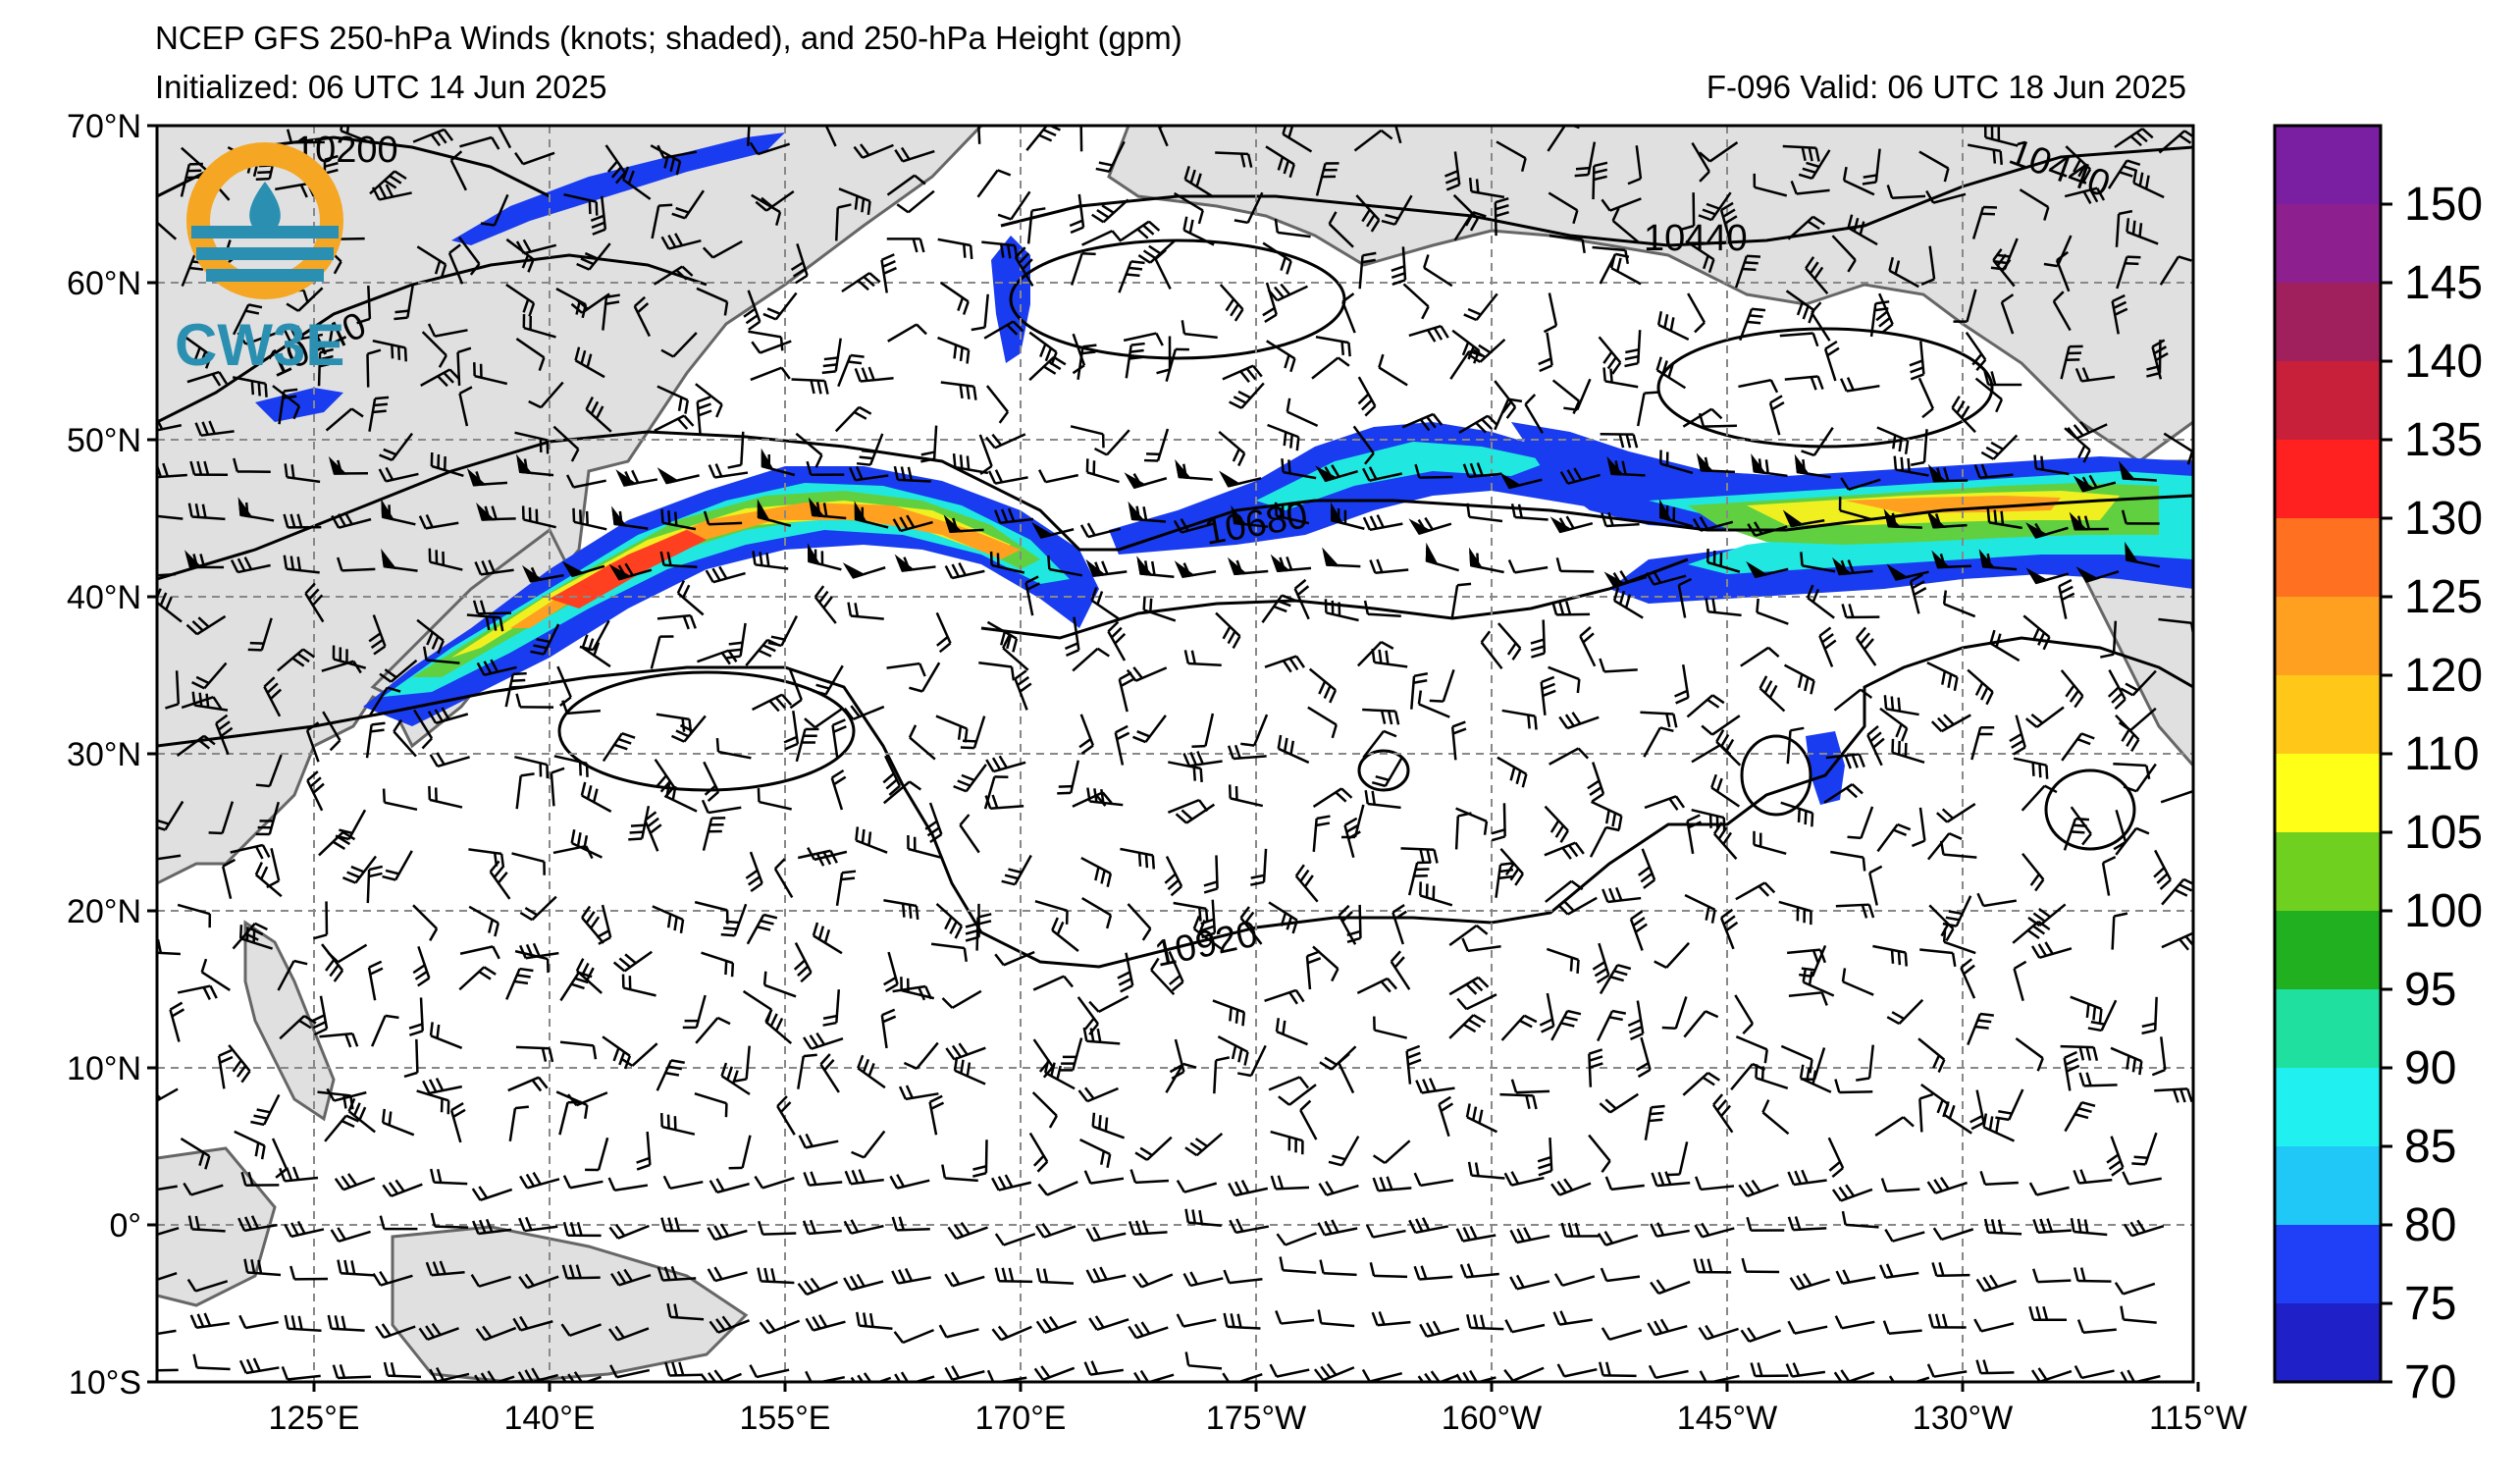 This screenshot has width=2520, height=1483. I want to click on logo-text: CW3E, so click(259, 345).